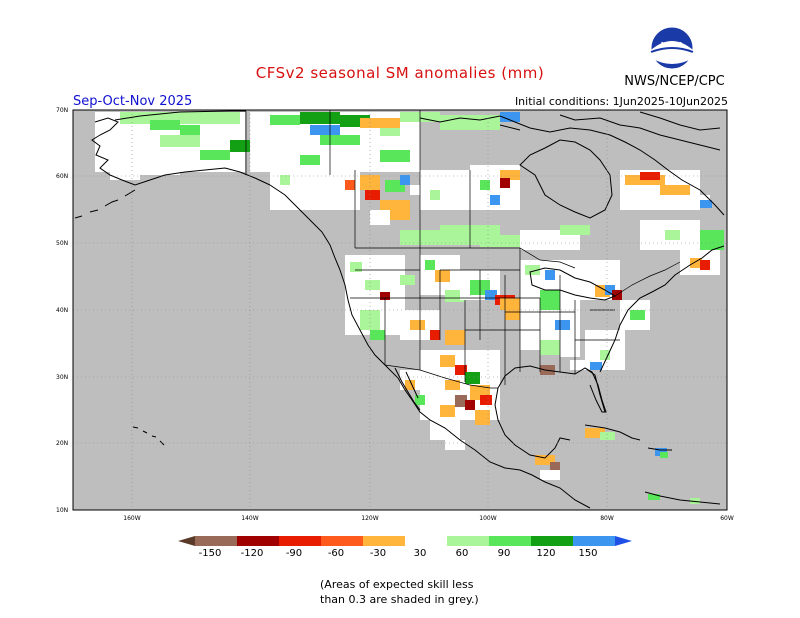 The width and height of the screenshot is (800, 618). I want to click on colorbar-arrow-right, so click(623, 541).